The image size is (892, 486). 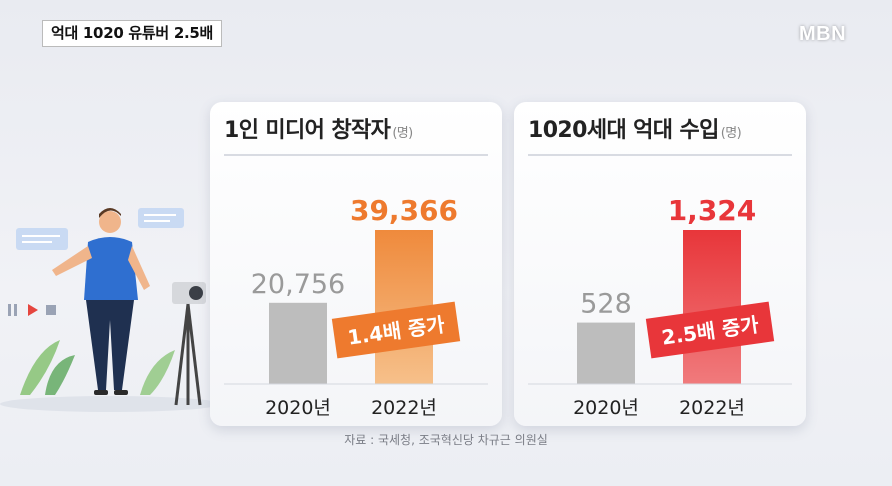 What do you see at coordinates (823, 34) in the screenshot?
I see `mbn-logo: MBN` at bounding box center [823, 34].